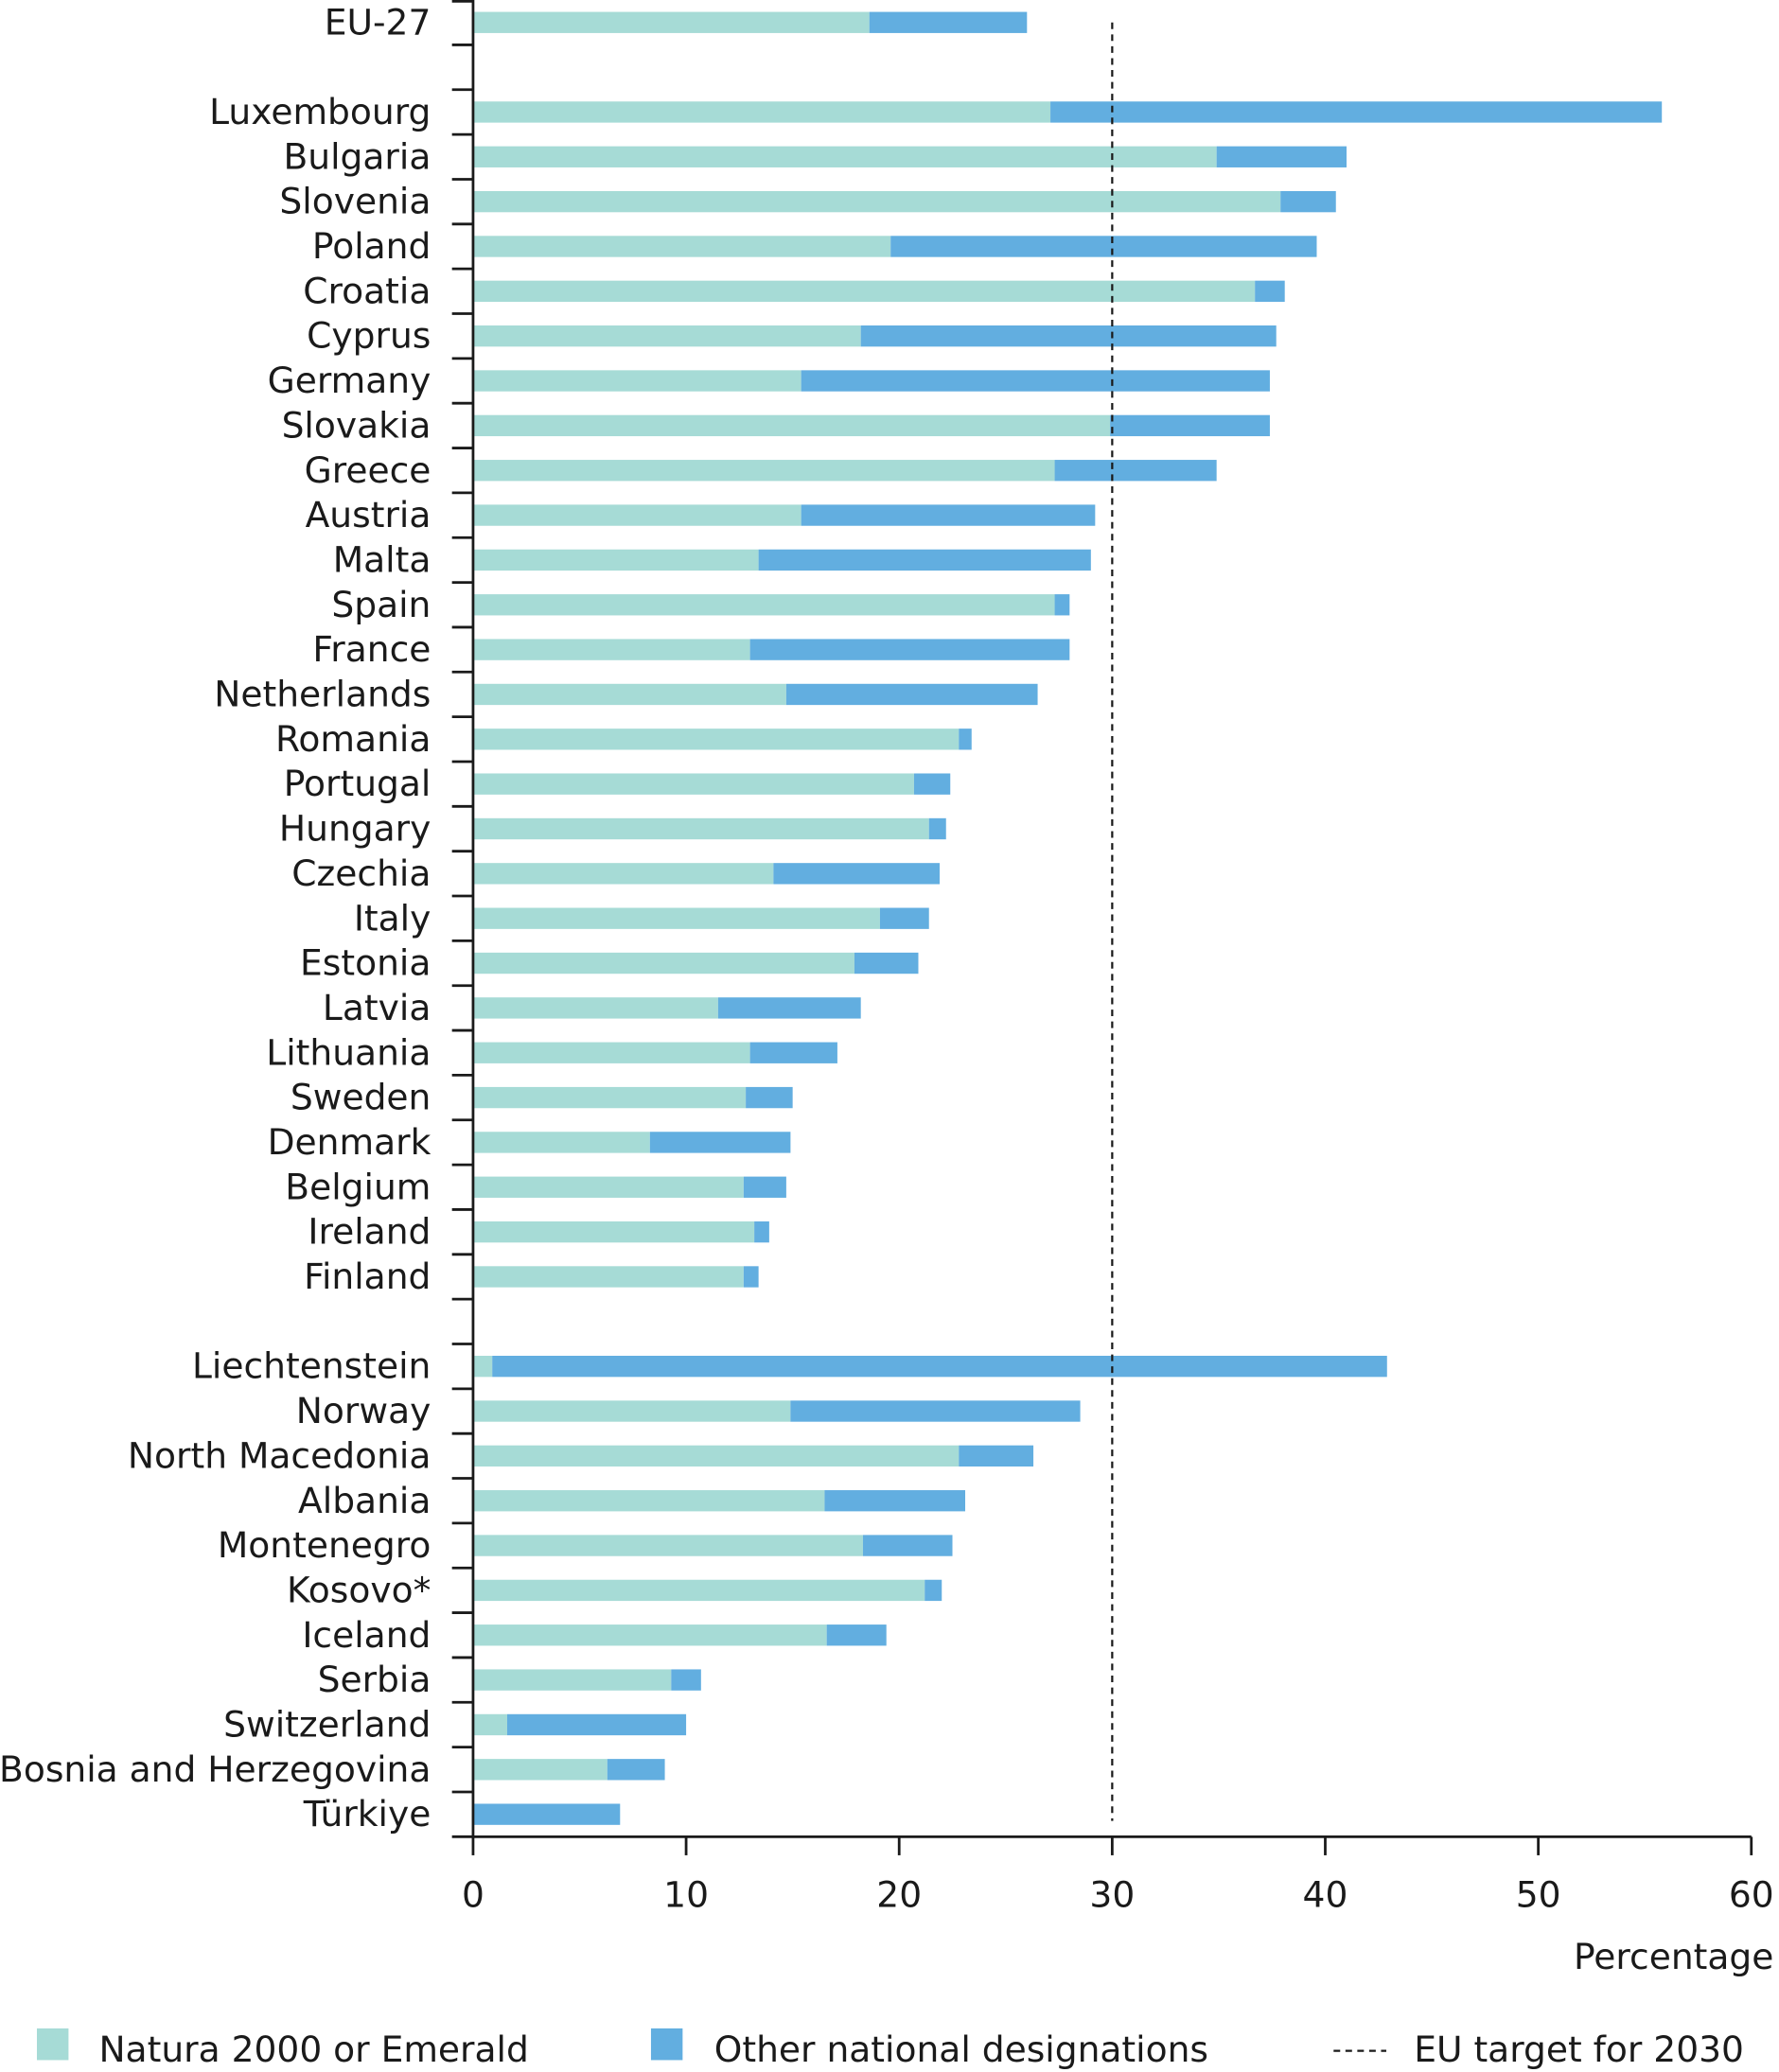  I want to click on legend-label-natura: Natura 2000 or Emerald, so click(313, 2049).